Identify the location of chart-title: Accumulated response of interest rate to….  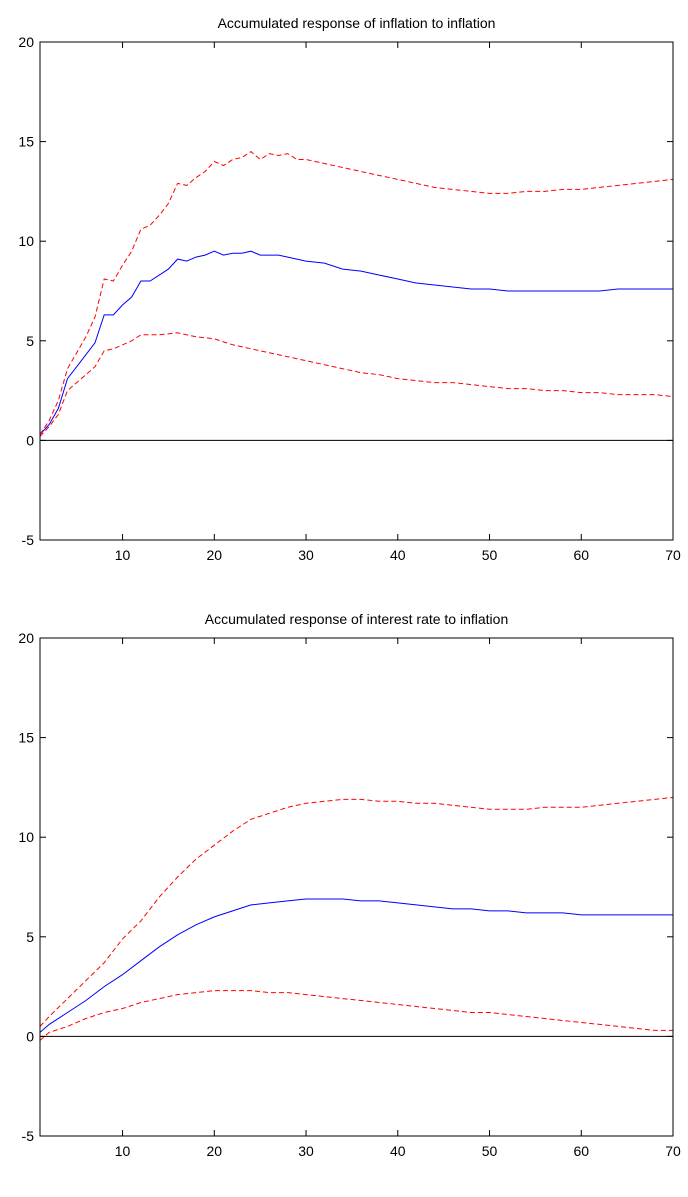
(357, 619).